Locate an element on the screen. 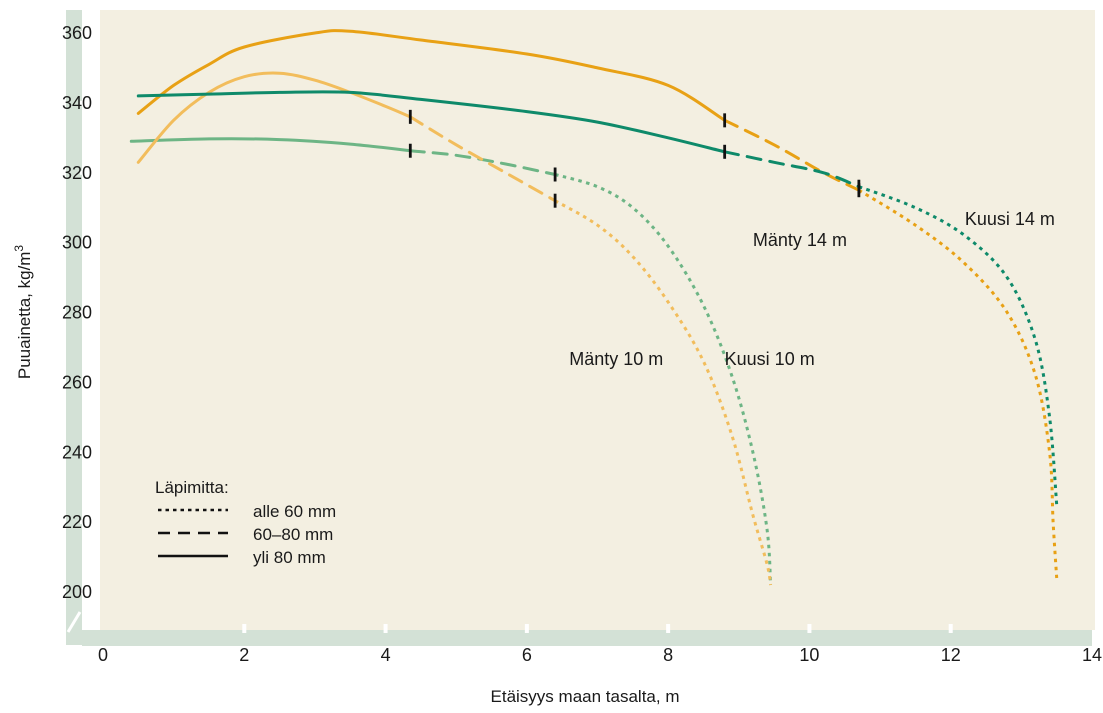  segment-markers is located at coordinates (634, 158).